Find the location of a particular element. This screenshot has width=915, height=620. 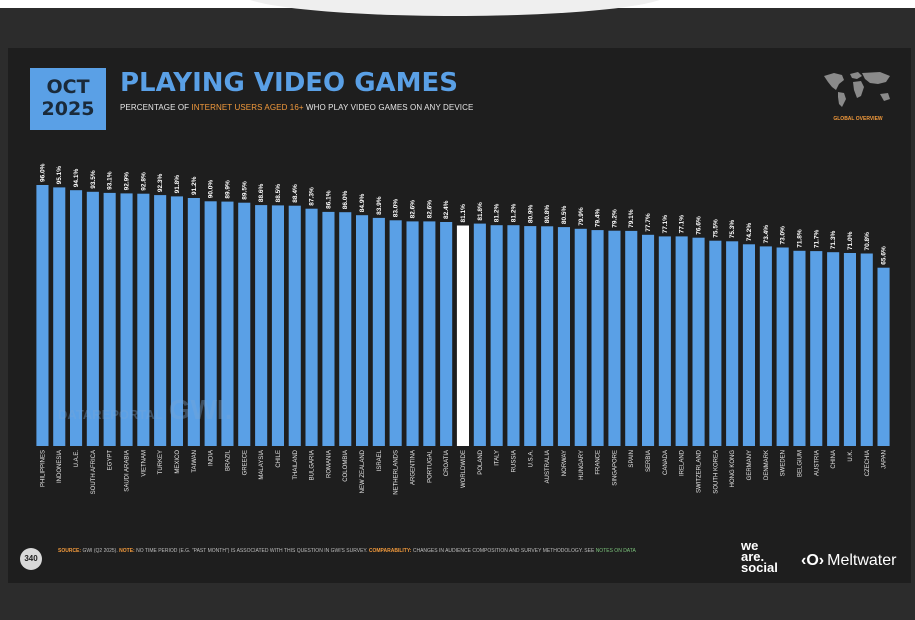

bar-bulgaria is located at coordinates (311, 327).